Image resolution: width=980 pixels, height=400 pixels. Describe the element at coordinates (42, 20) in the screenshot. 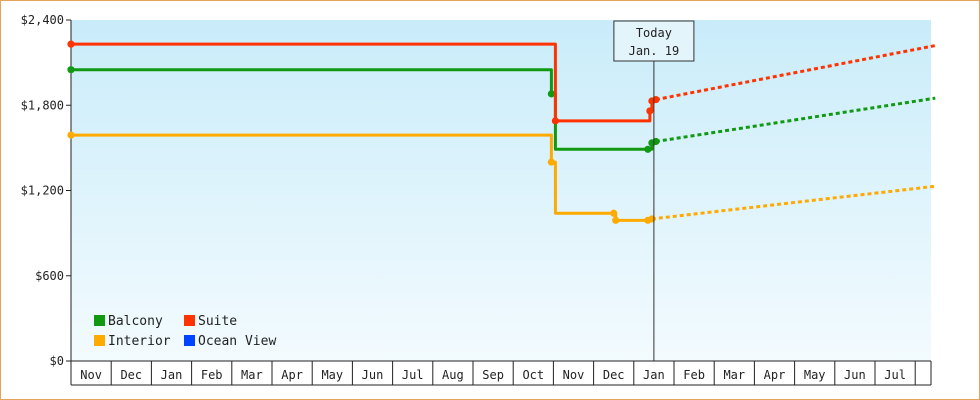

I see `y-tick-label: $2,400` at that location.